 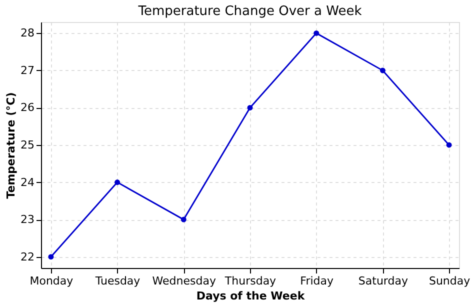 I want to click on y-tick-label: 23, so click(x=27, y=219).